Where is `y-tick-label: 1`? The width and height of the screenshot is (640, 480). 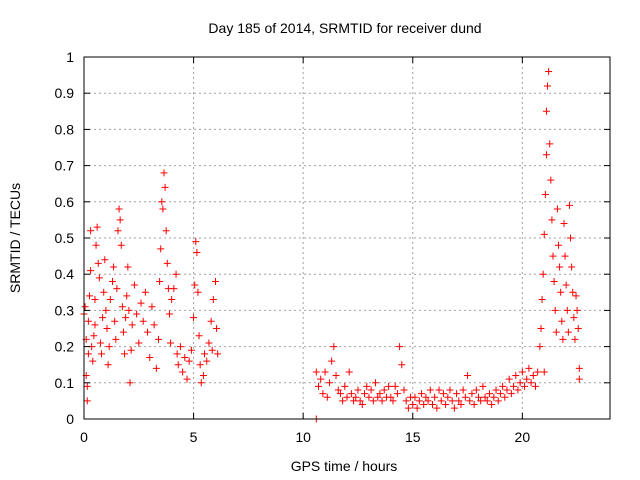
y-tick-label: 1 is located at coordinates (70, 57).